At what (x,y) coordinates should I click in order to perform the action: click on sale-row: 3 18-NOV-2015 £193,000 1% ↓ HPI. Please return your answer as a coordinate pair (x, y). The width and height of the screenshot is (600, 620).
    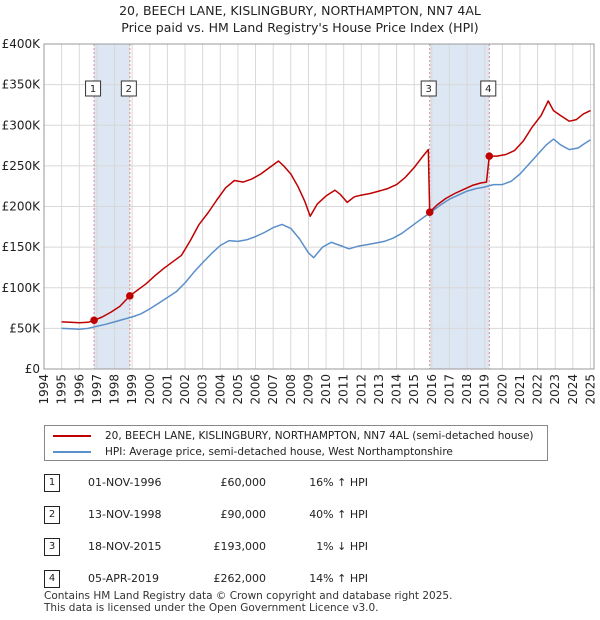
    Looking at the image, I should click on (304, 548).